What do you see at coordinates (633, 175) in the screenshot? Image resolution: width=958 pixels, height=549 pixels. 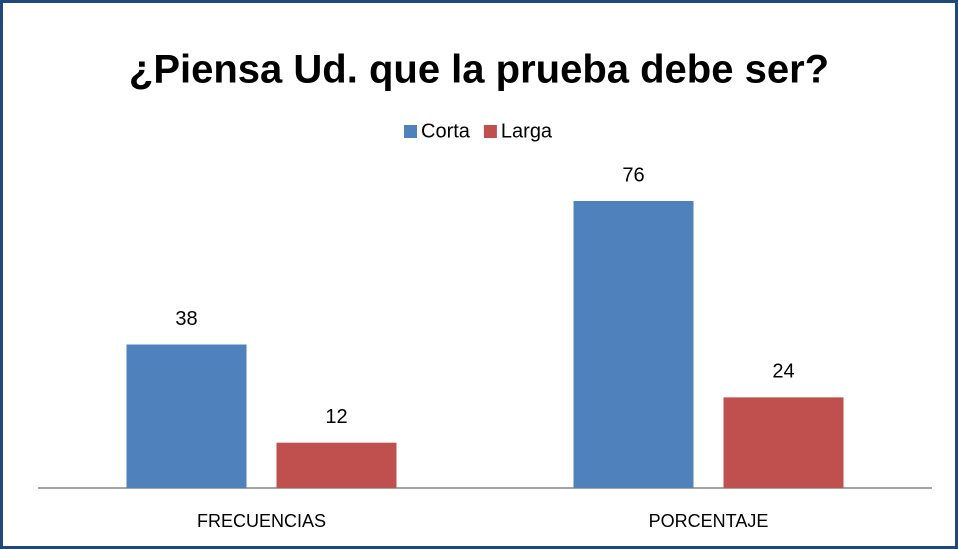 I see `data-label: 76` at bounding box center [633, 175].